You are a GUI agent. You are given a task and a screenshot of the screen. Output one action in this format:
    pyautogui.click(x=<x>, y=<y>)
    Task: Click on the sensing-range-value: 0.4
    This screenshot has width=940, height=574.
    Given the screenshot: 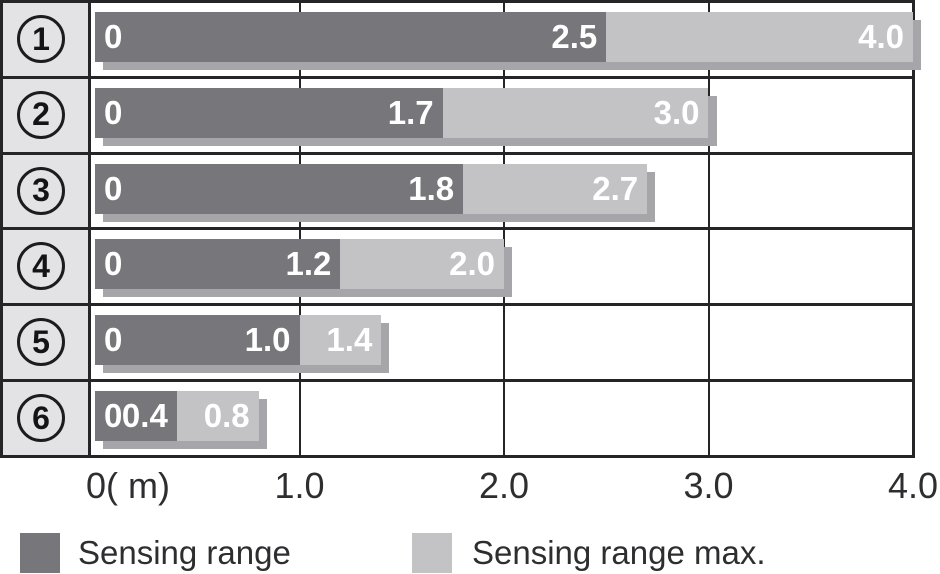 What is the action you would take?
    pyautogui.click(x=144, y=415)
    